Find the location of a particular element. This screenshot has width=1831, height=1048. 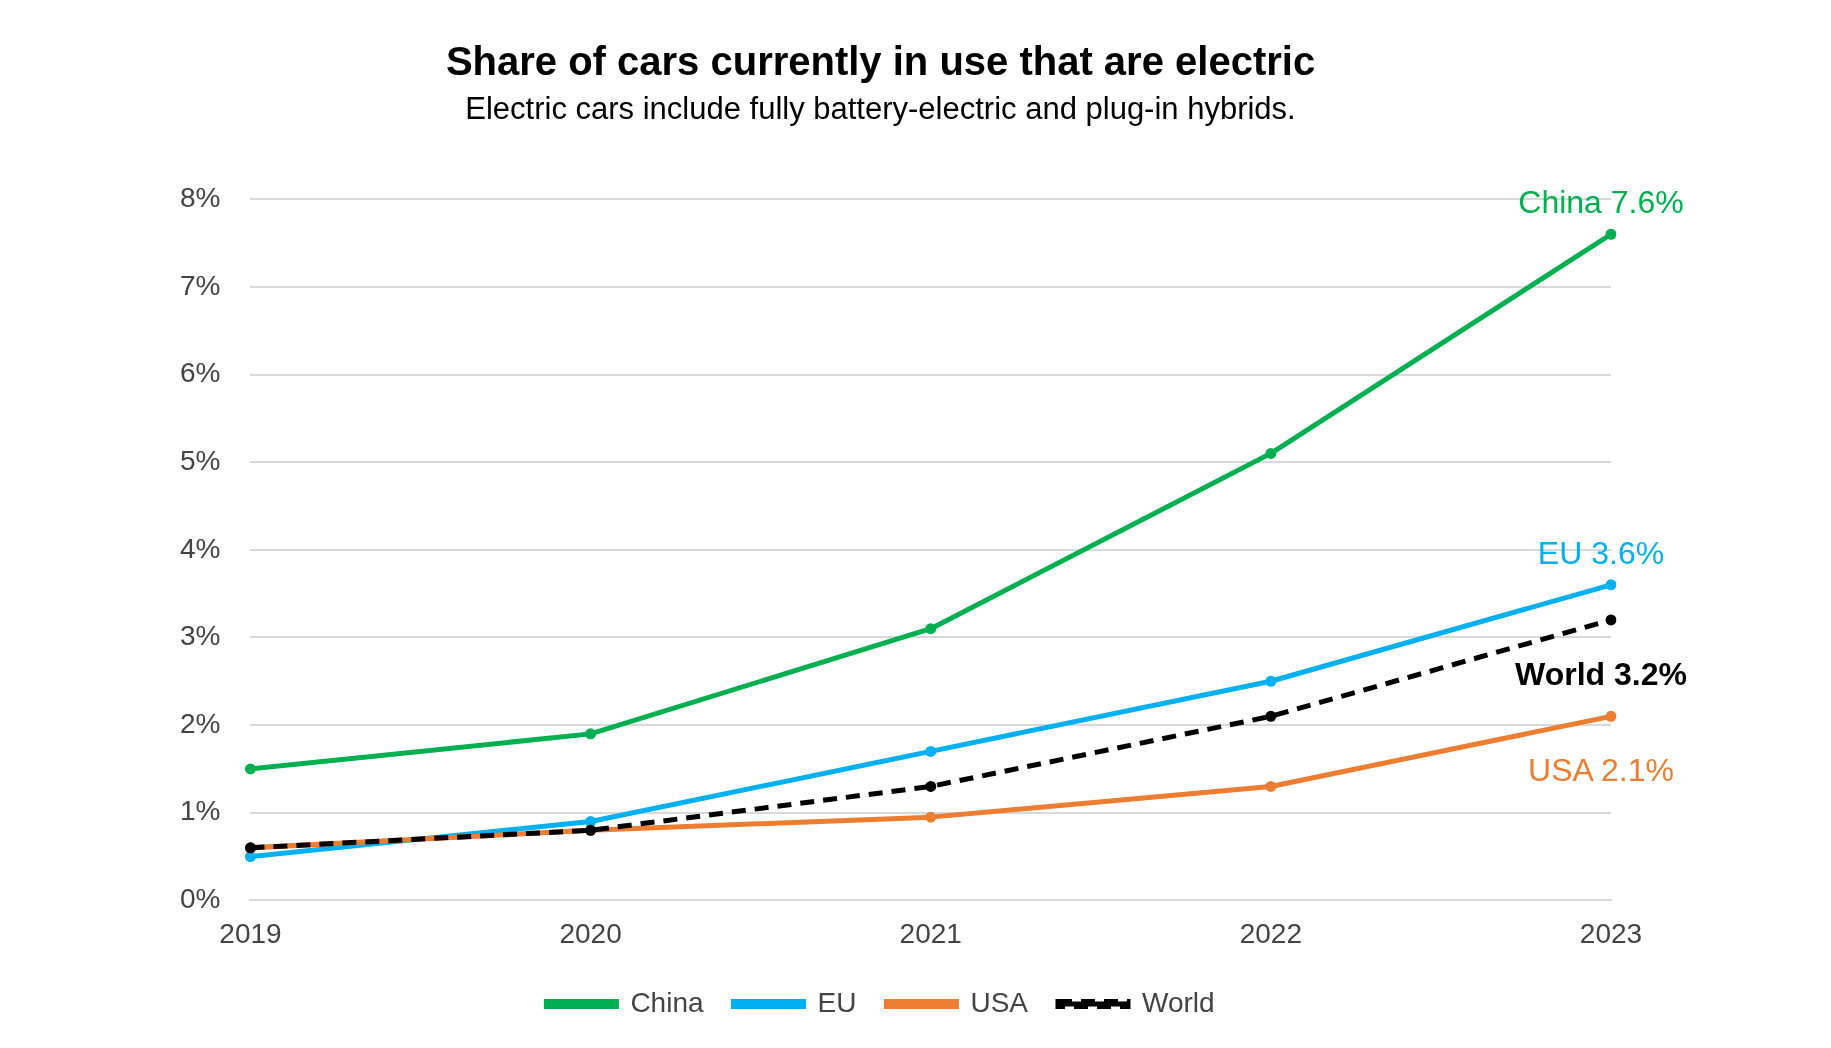

x-tick-label: 2023 is located at coordinates (1611, 933).